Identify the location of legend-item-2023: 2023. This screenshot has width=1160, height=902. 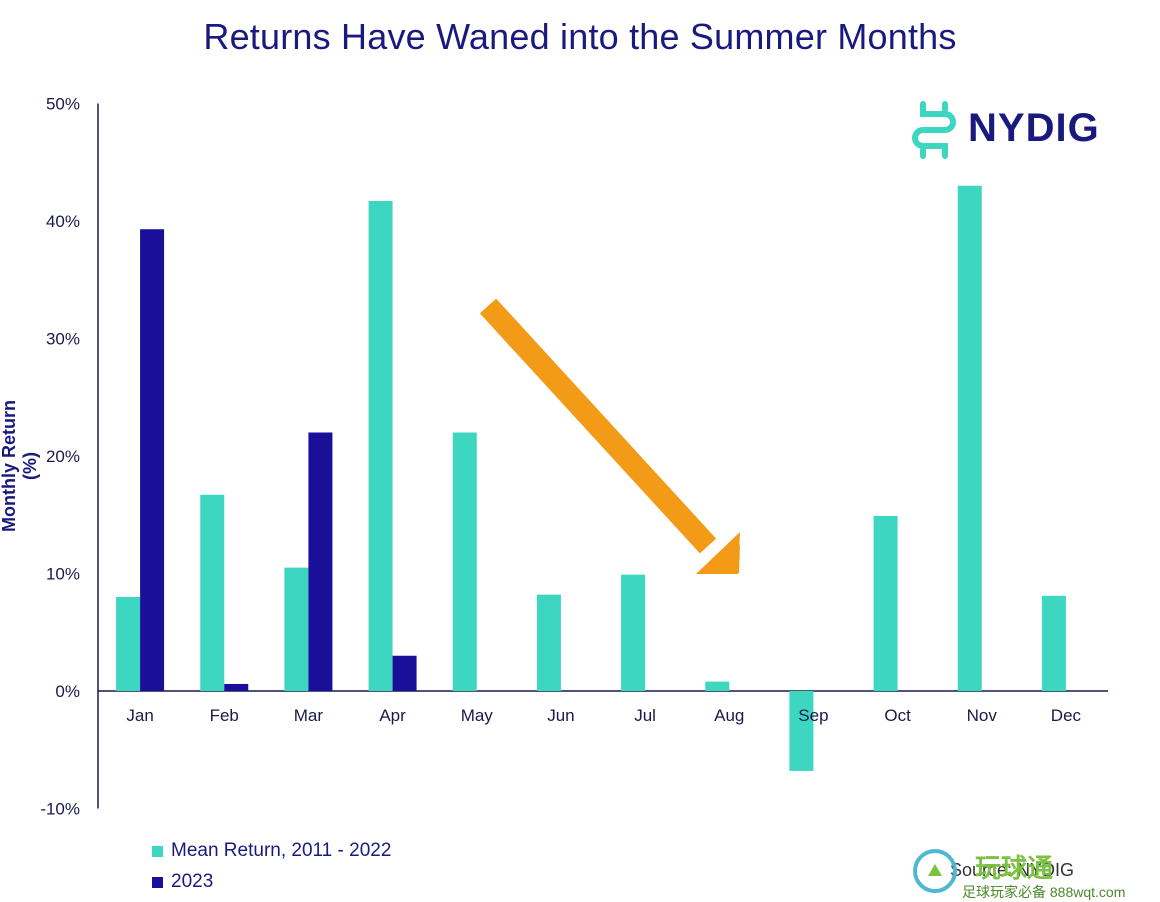
(182, 882).